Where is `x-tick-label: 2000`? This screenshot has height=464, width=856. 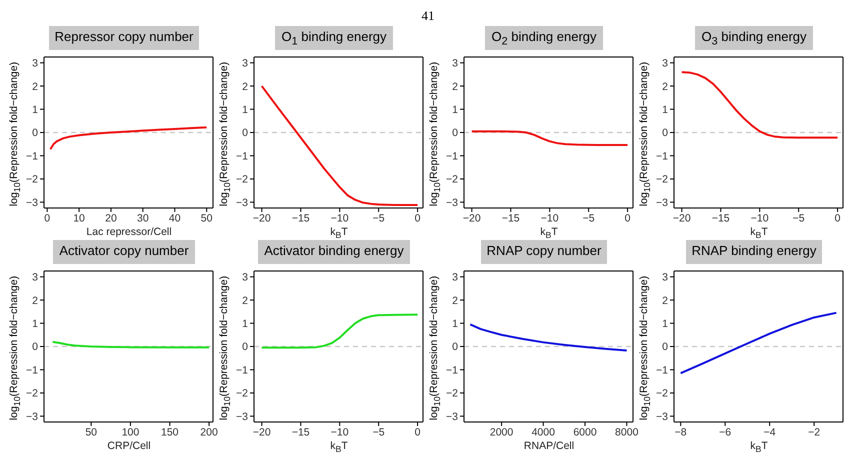
x-tick-label: 2000 is located at coordinates (502, 432).